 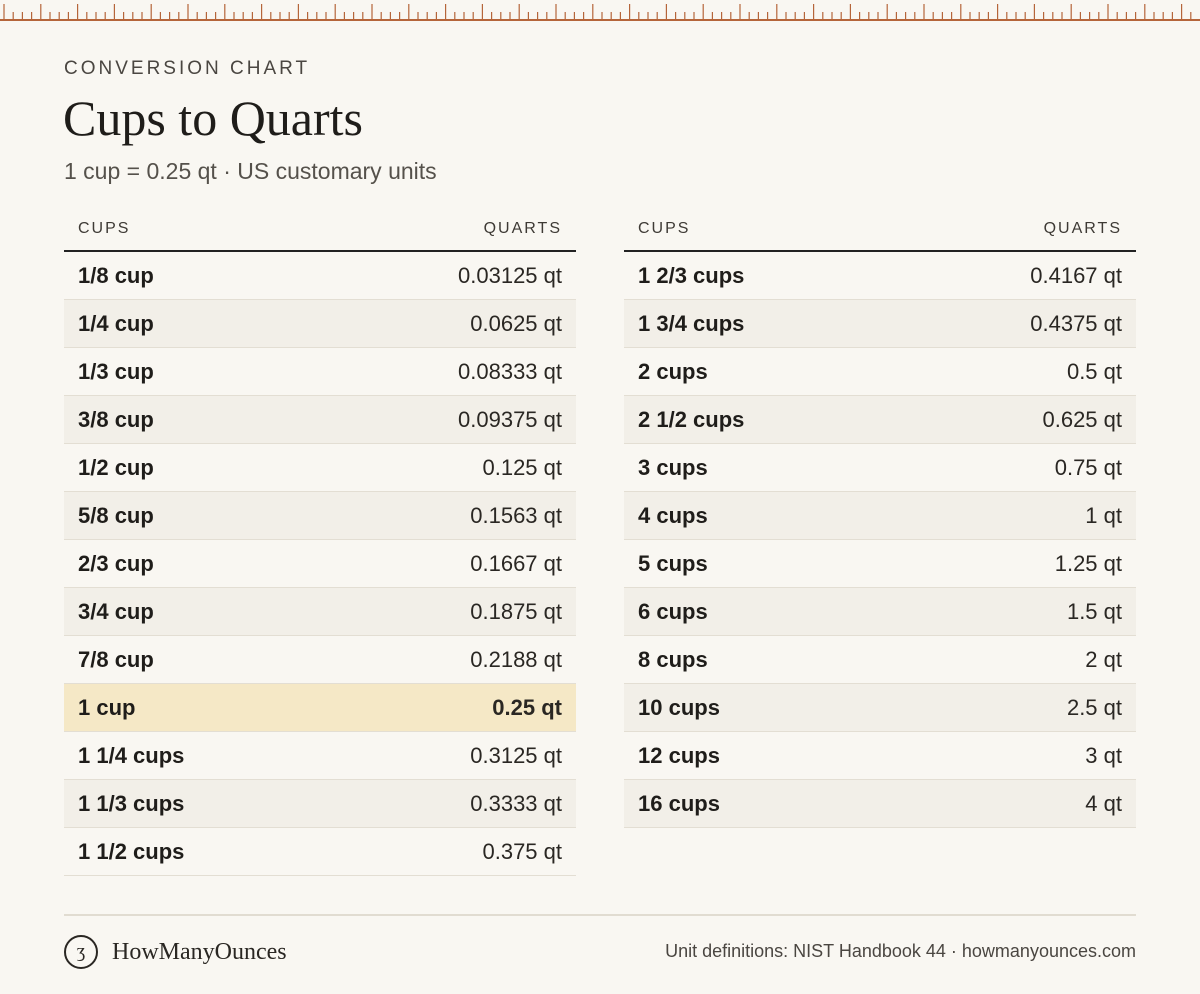 What do you see at coordinates (516, 755) in the screenshot?
I see `quarts-value: 0.3125 qt` at bounding box center [516, 755].